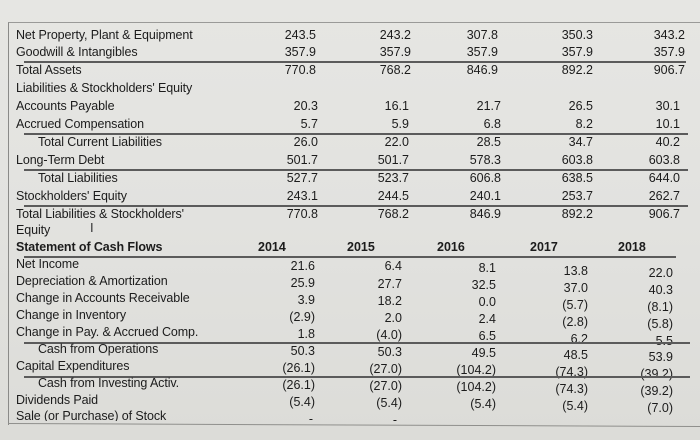 The height and width of the screenshot is (440, 700). Describe the element at coordinates (487, 319) in the screenshot. I see `value-2016: 2.4` at that location.